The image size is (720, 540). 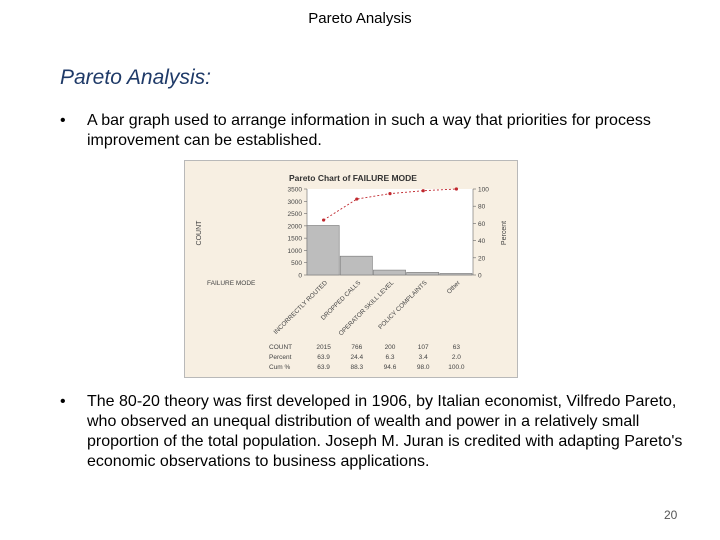 What do you see at coordinates (454, 287) in the screenshot?
I see `category-label: Other` at bounding box center [454, 287].